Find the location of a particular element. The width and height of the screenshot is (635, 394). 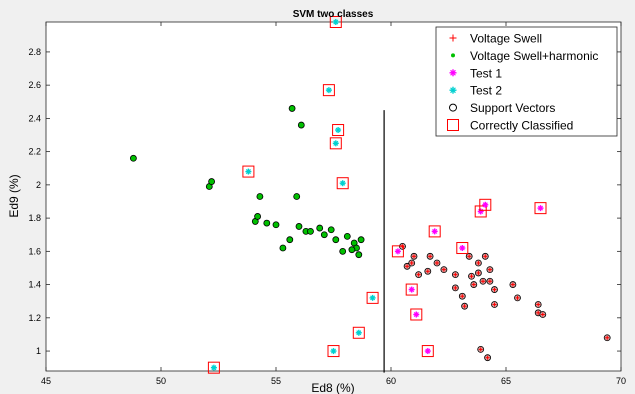

x-axis-label: Ed8 (%) is located at coordinates (332, 387).